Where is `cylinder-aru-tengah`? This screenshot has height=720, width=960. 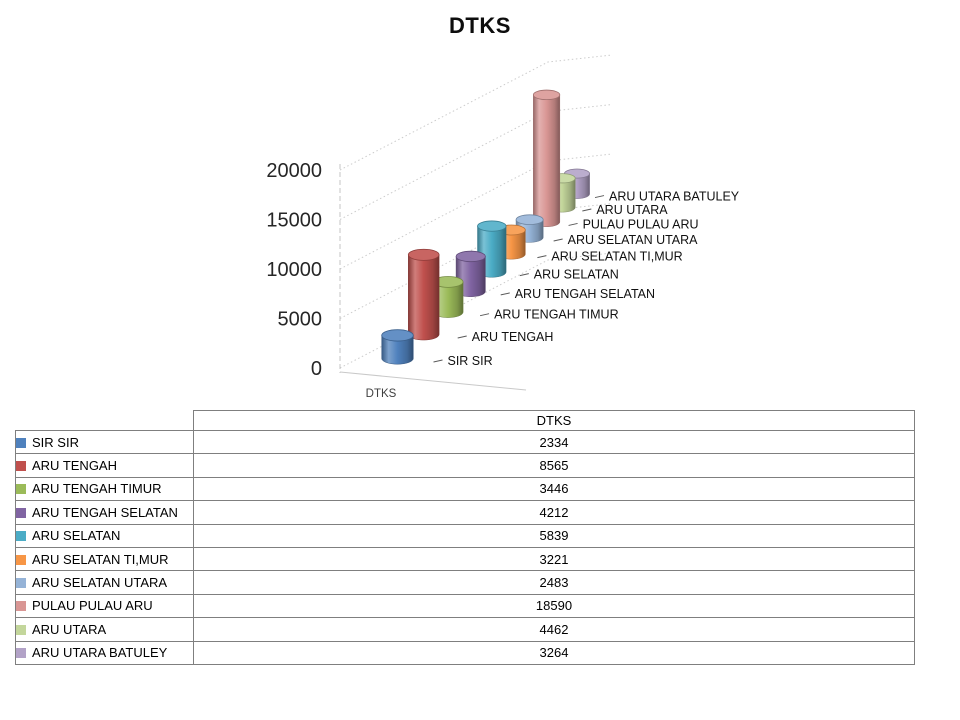 cylinder-aru-tengah is located at coordinates (423, 294).